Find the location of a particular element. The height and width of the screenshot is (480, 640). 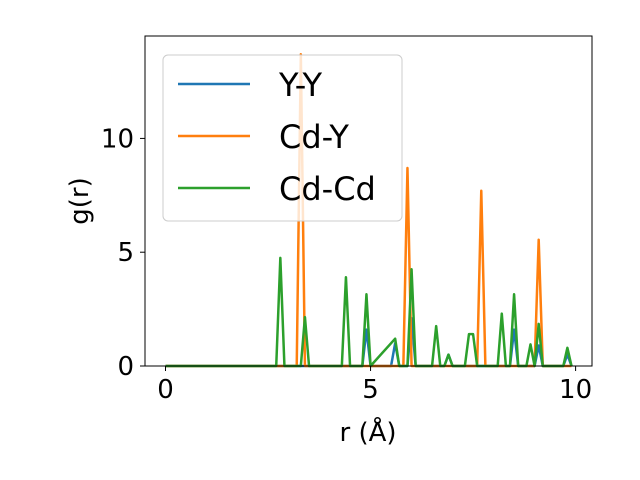

x-tick-label: 0 is located at coordinates (165, 390).